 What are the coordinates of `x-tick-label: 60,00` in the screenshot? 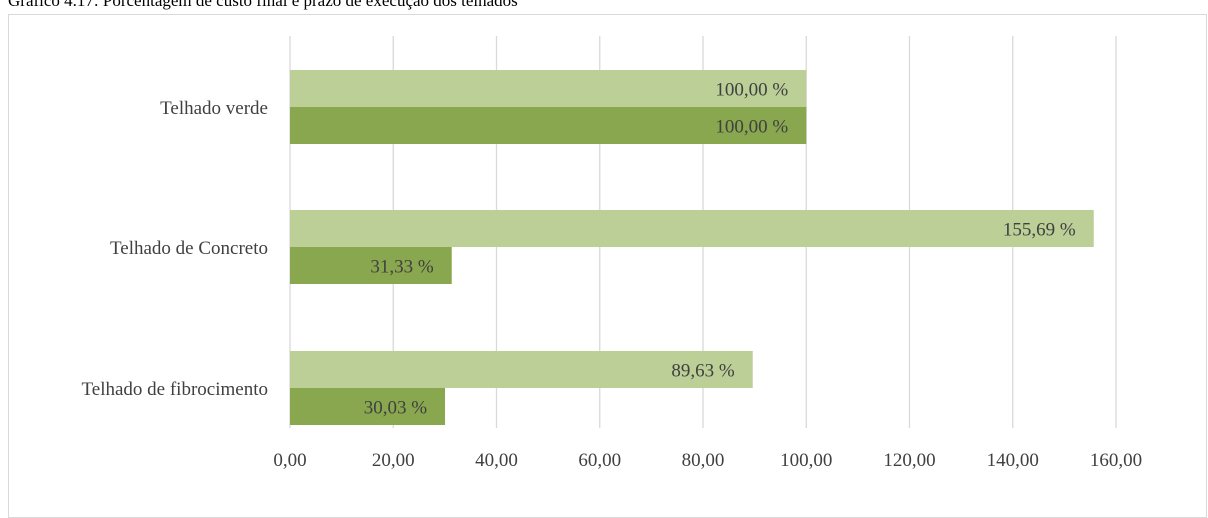 It's located at (599, 460).